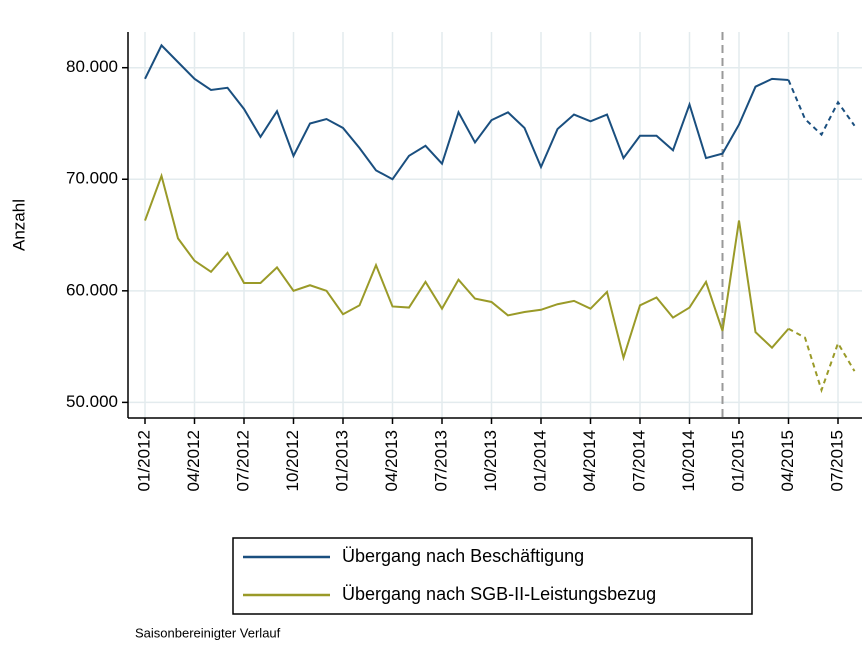  I want to click on x-tick-label: 10/2014, so click(688, 460).